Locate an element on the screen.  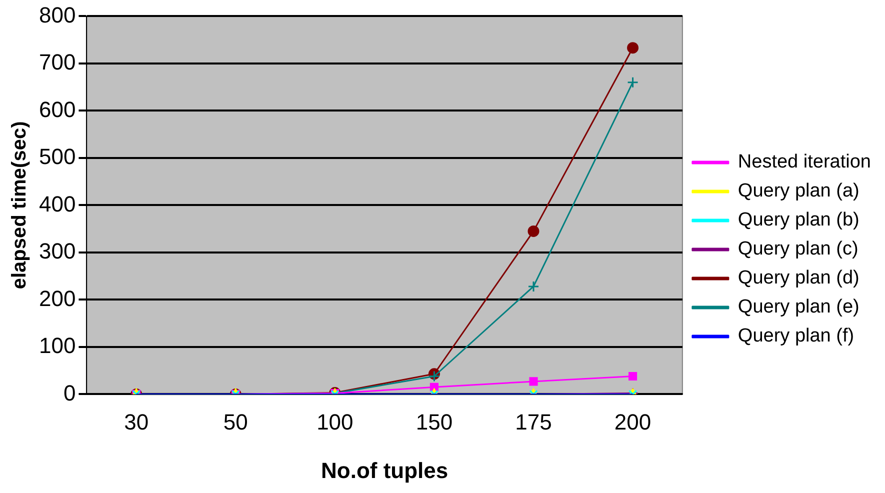
y-axis-title: elapsed time(sec) is located at coordinates (19, 205).